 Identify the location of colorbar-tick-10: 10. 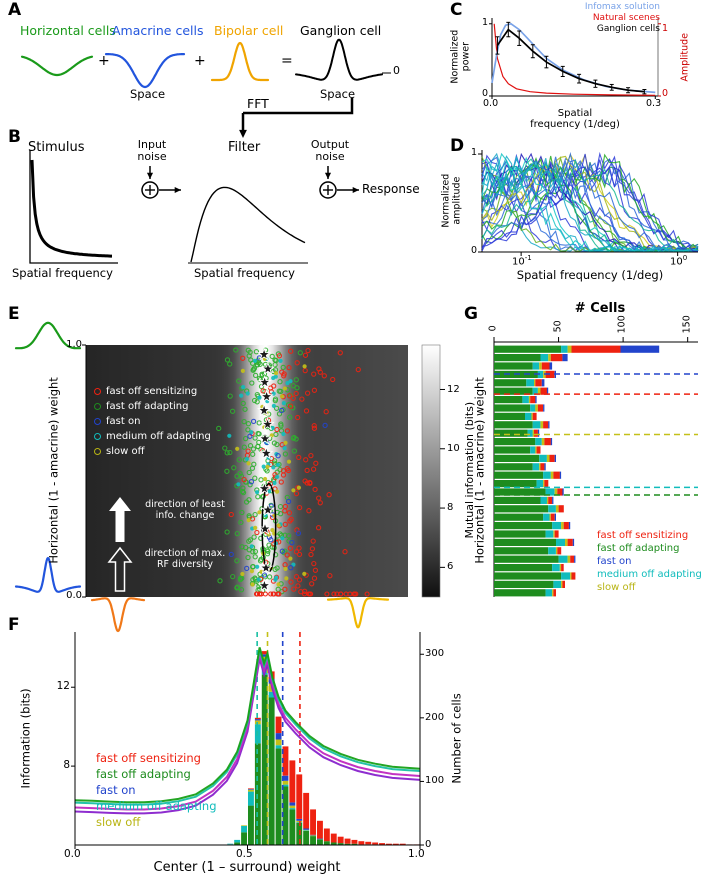
(453, 448).